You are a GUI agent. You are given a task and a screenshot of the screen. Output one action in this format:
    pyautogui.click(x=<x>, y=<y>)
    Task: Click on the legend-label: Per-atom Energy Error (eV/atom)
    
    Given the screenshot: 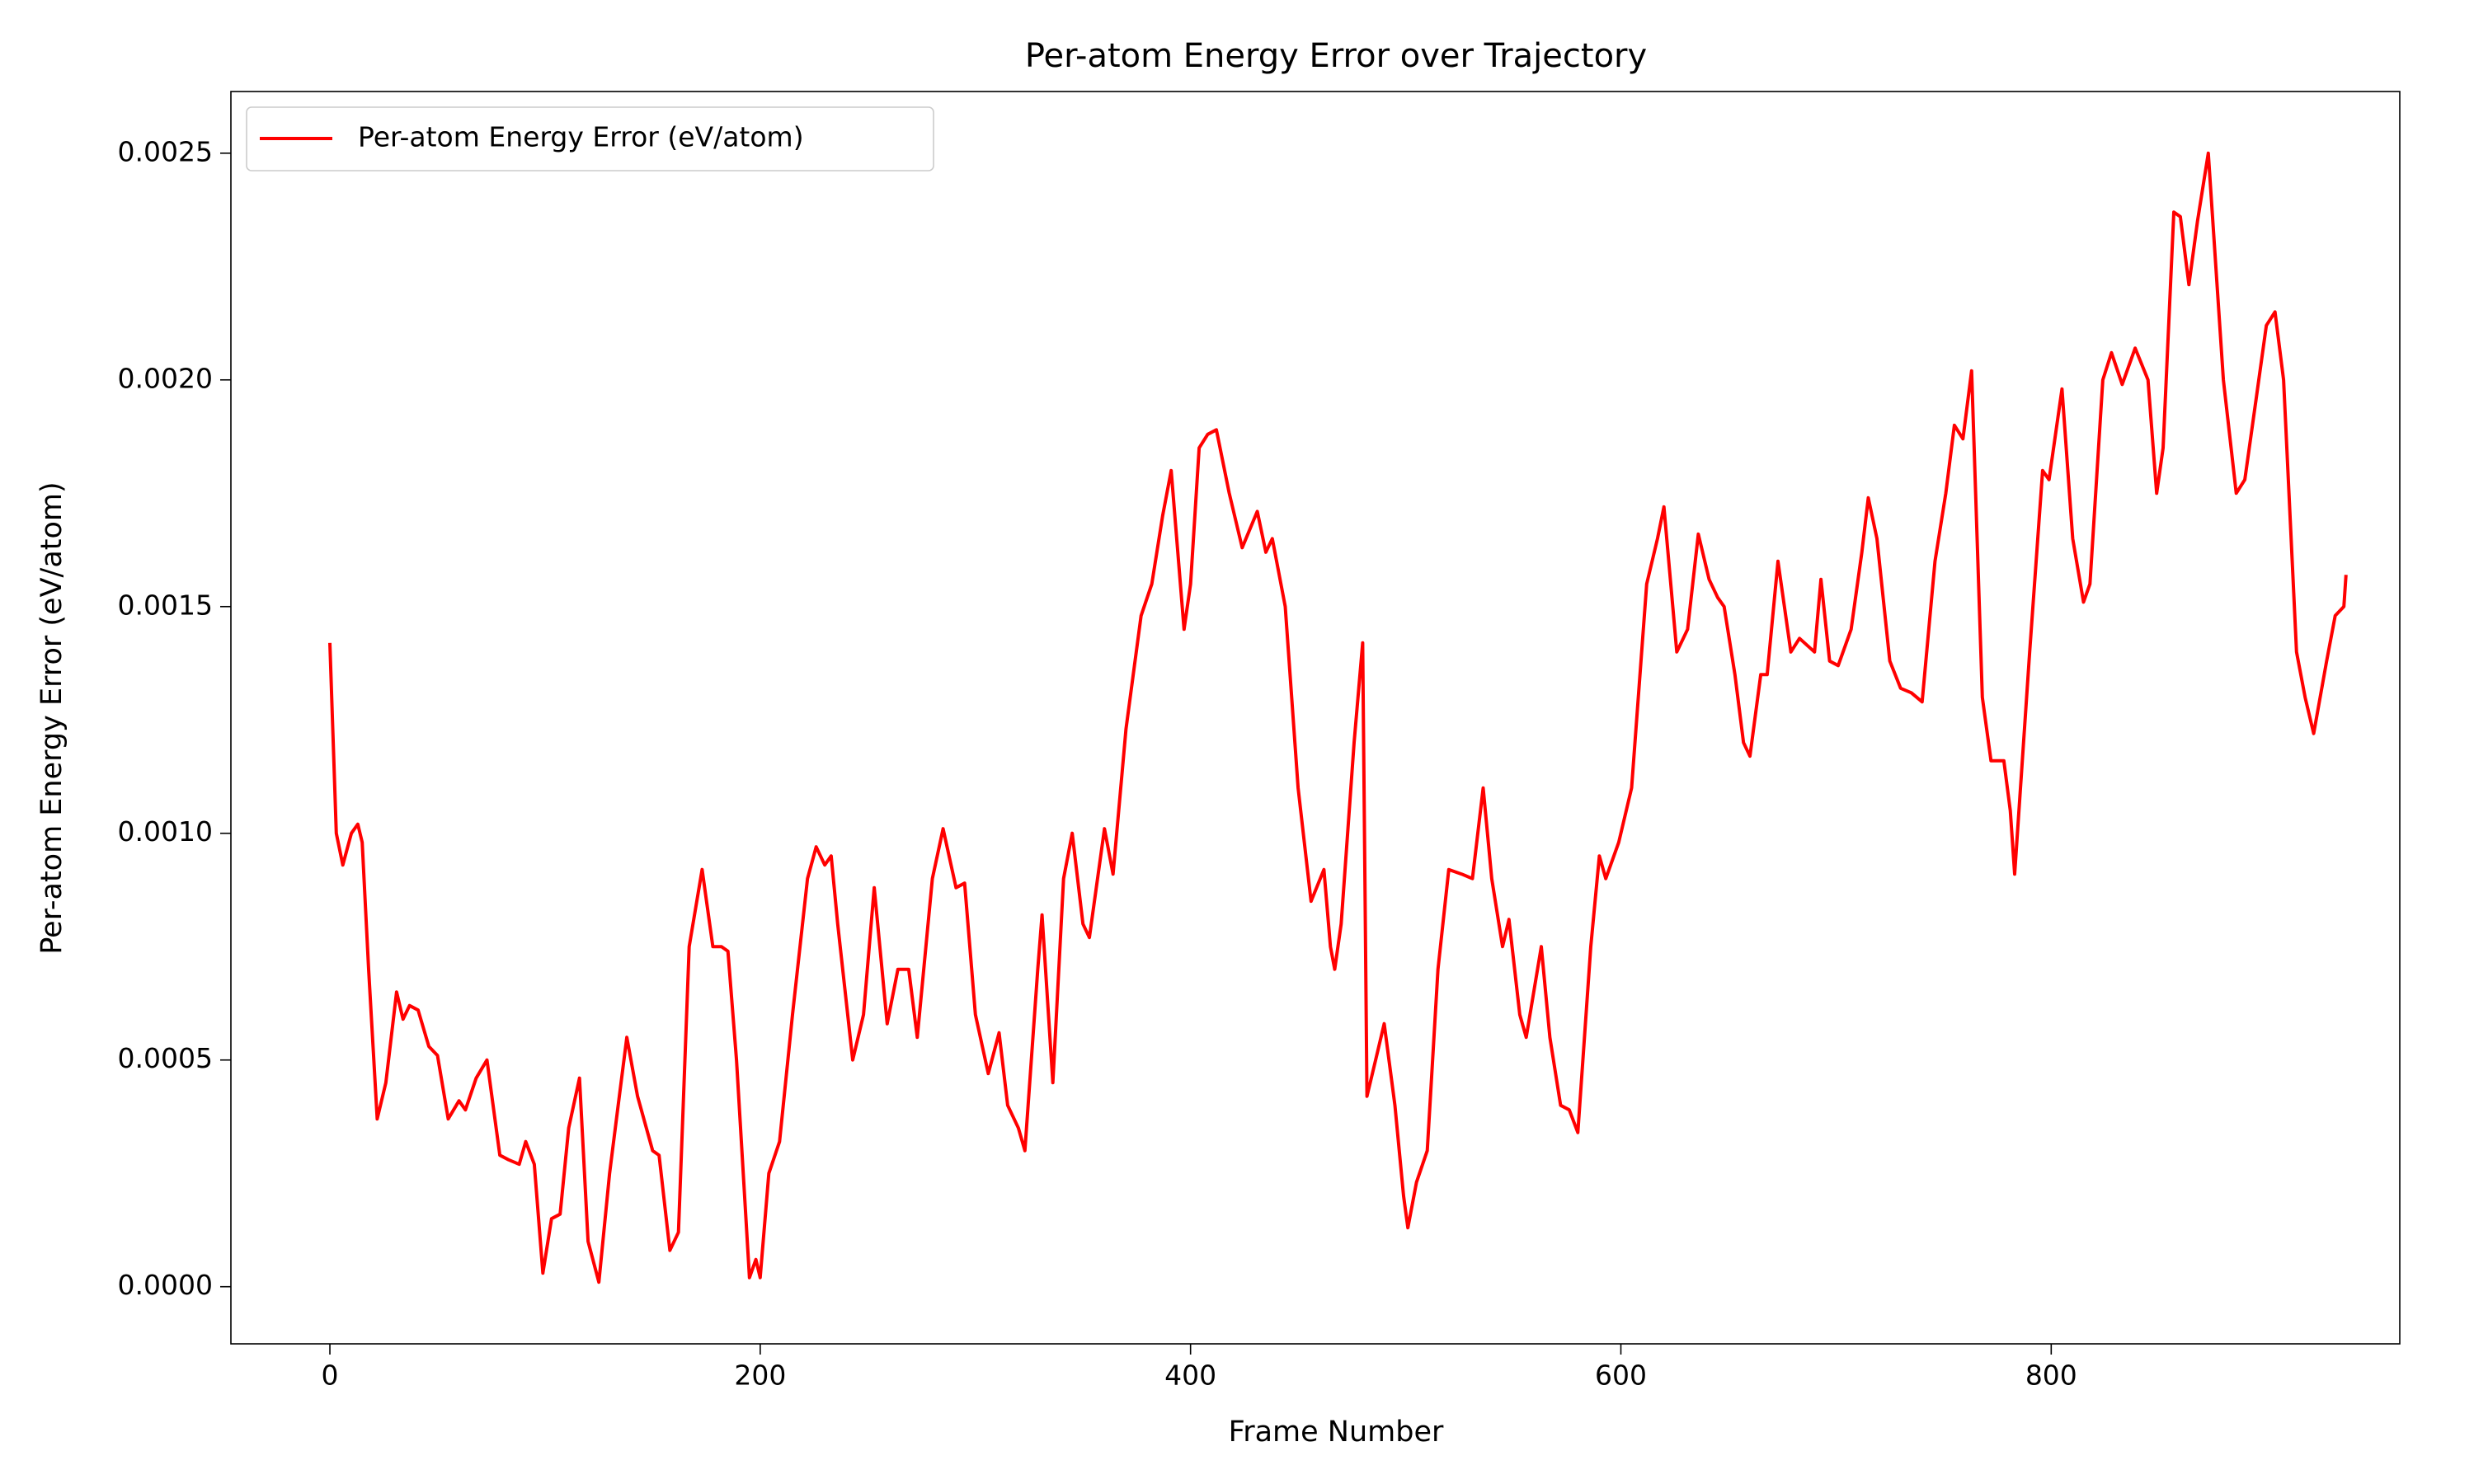 What is the action you would take?
    pyautogui.click(x=581, y=137)
    